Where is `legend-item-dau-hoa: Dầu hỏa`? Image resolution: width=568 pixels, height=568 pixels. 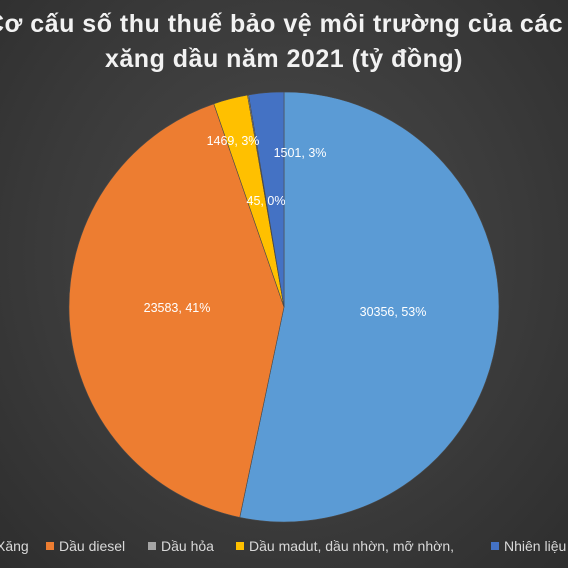 legend-item-dau-hoa: Dầu hỏa is located at coordinates (181, 546).